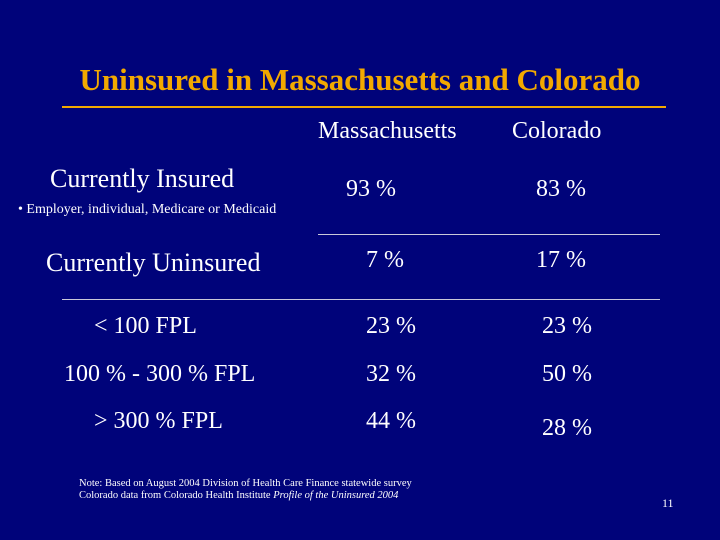 This screenshot has height=540, width=720. I want to click on value-fpl-under-100-massachusetts: 23 %, so click(391, 326).